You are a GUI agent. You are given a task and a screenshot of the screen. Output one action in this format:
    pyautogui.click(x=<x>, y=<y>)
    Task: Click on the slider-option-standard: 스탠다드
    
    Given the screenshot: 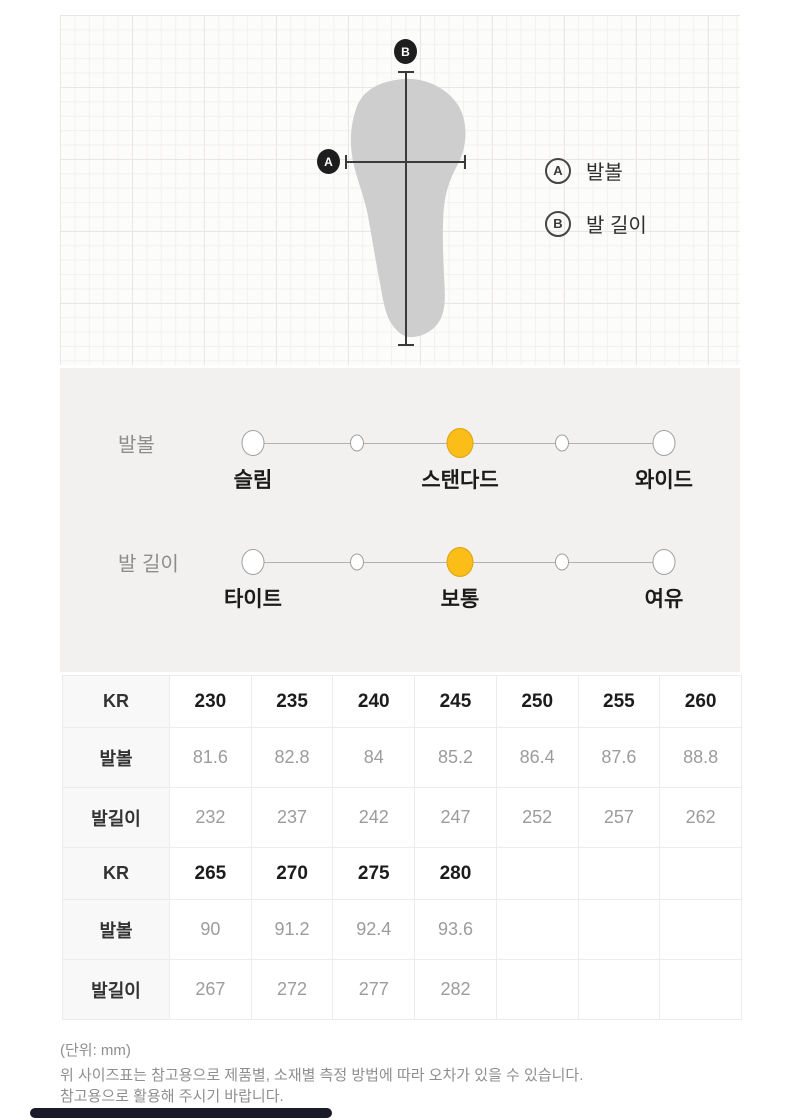 What is the action you would take?
    pyautogui.click(x=460, y=480)
    